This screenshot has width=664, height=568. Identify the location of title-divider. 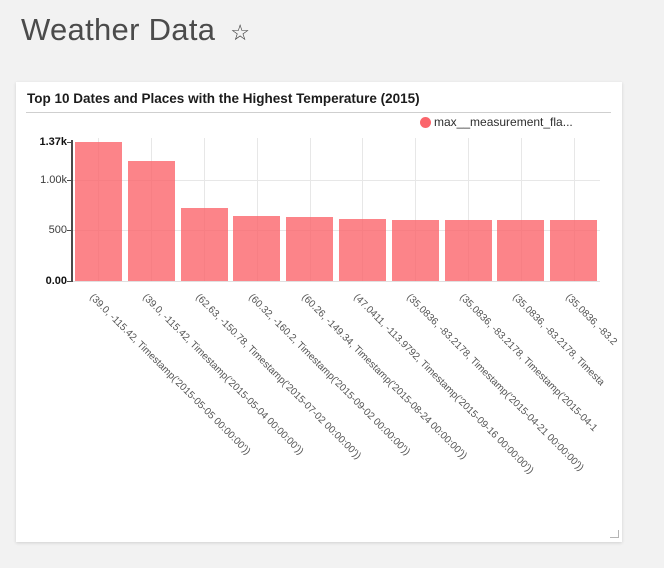
(318, 112).